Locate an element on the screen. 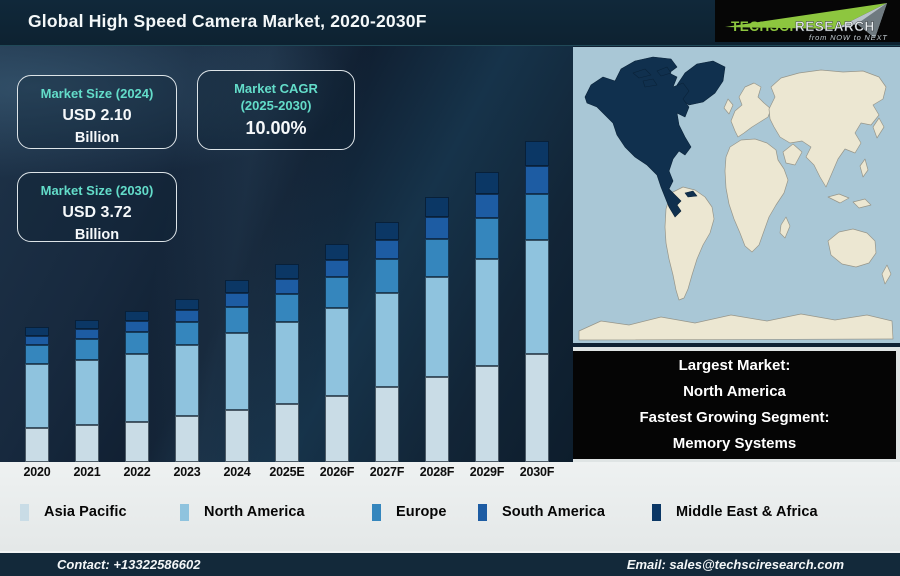 This screenshot has width=900, height=576. stacked-bar-2024 is located at coordinates (237, 371).